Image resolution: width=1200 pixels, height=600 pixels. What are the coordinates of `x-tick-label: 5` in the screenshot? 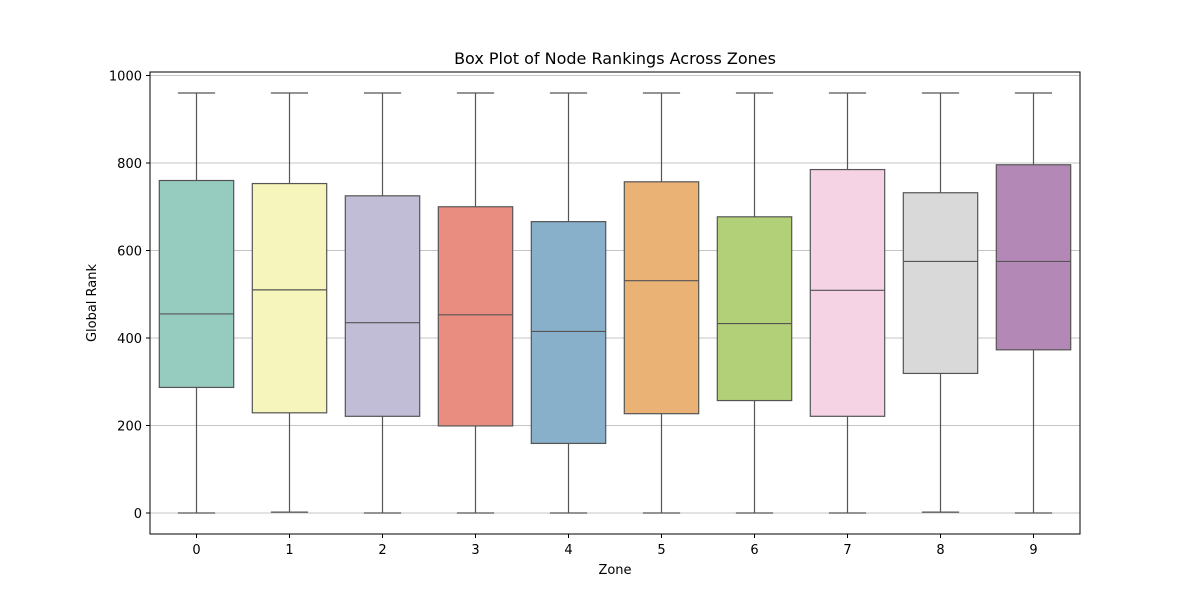 It's located at (661, 550).